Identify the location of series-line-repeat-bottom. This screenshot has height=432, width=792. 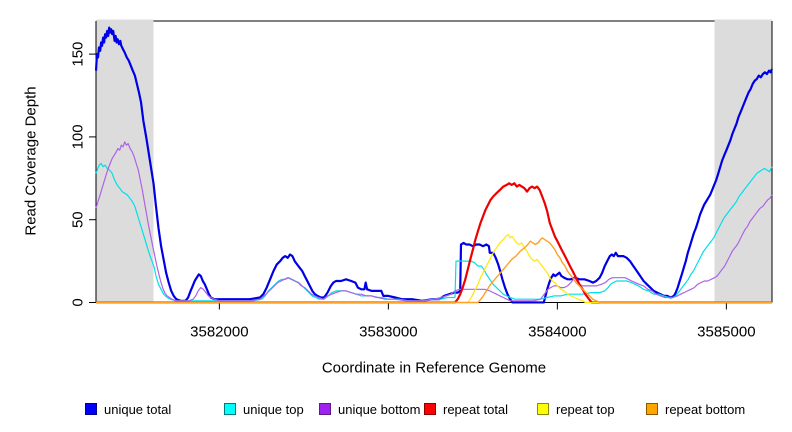
(434, 270).